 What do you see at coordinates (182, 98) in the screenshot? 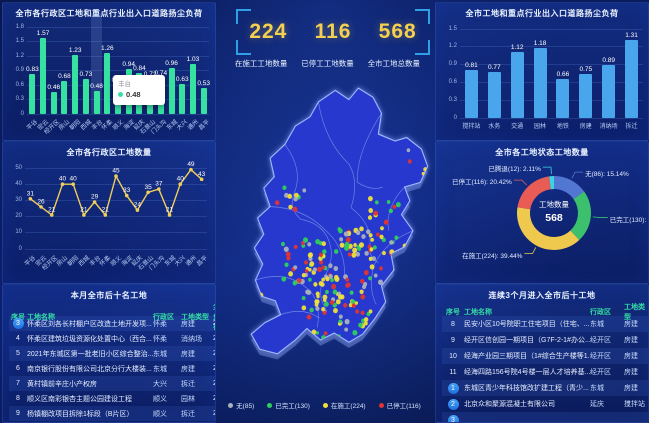
I see `bar-大兴` at bounding box center [182, 98].